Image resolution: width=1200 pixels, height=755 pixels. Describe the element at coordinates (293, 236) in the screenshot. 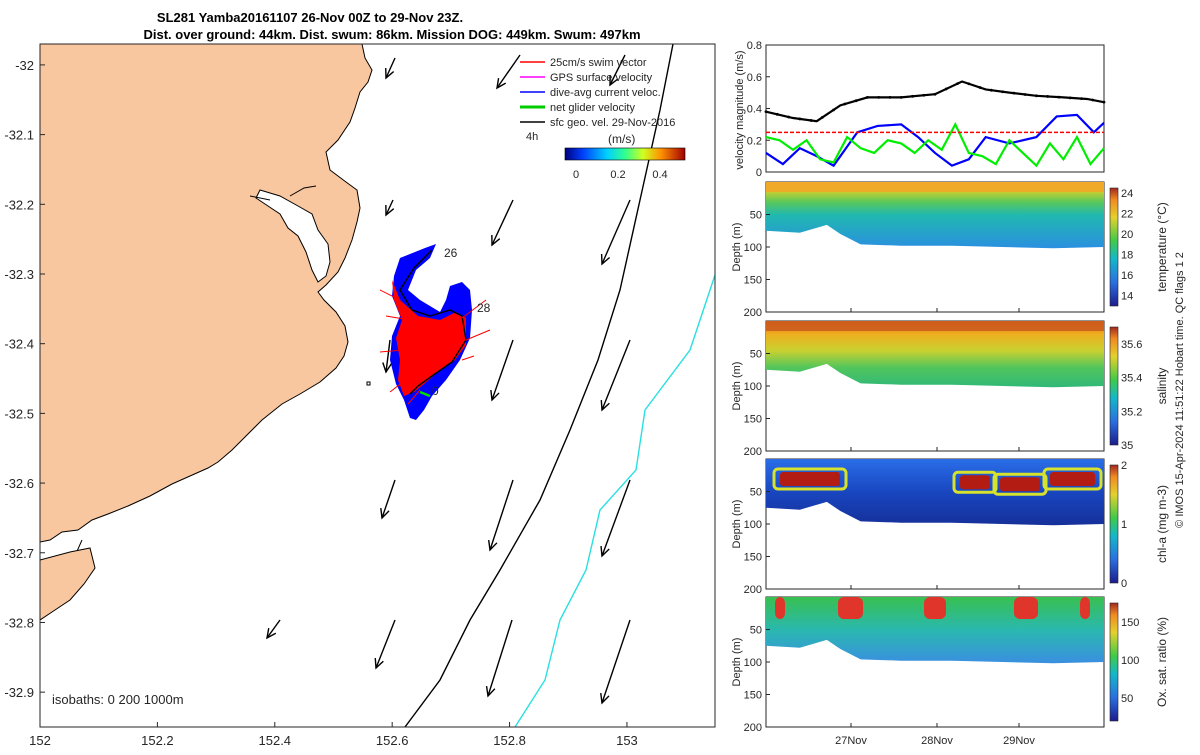

I see `estuary-water` at that location.